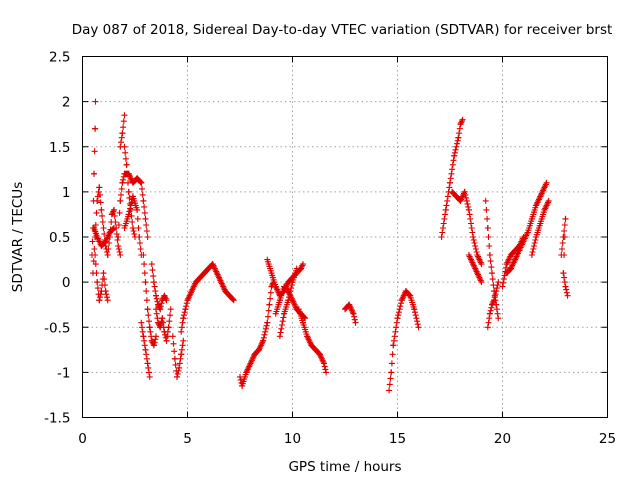 Image resolution: width=640 pixels, height=480 pixels. I want to click on series-arc-s, so click(312, 341).